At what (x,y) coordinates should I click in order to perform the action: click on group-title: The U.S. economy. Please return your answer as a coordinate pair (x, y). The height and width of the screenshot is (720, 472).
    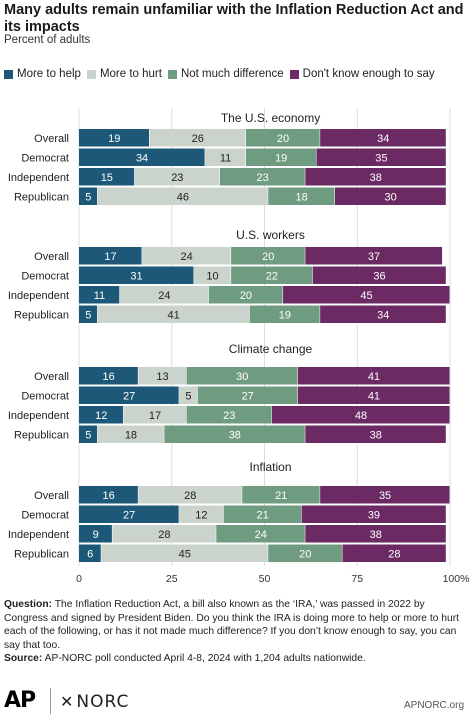
    Looking at the image, I should click on (270, 118).